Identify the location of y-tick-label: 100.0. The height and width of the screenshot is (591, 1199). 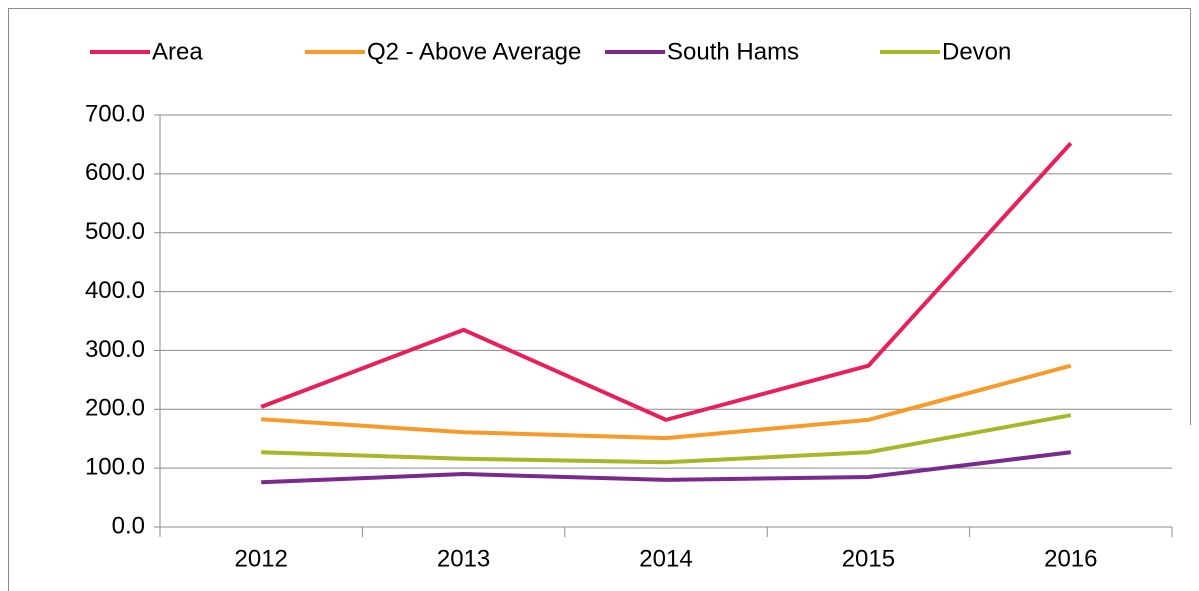
(115, 466).